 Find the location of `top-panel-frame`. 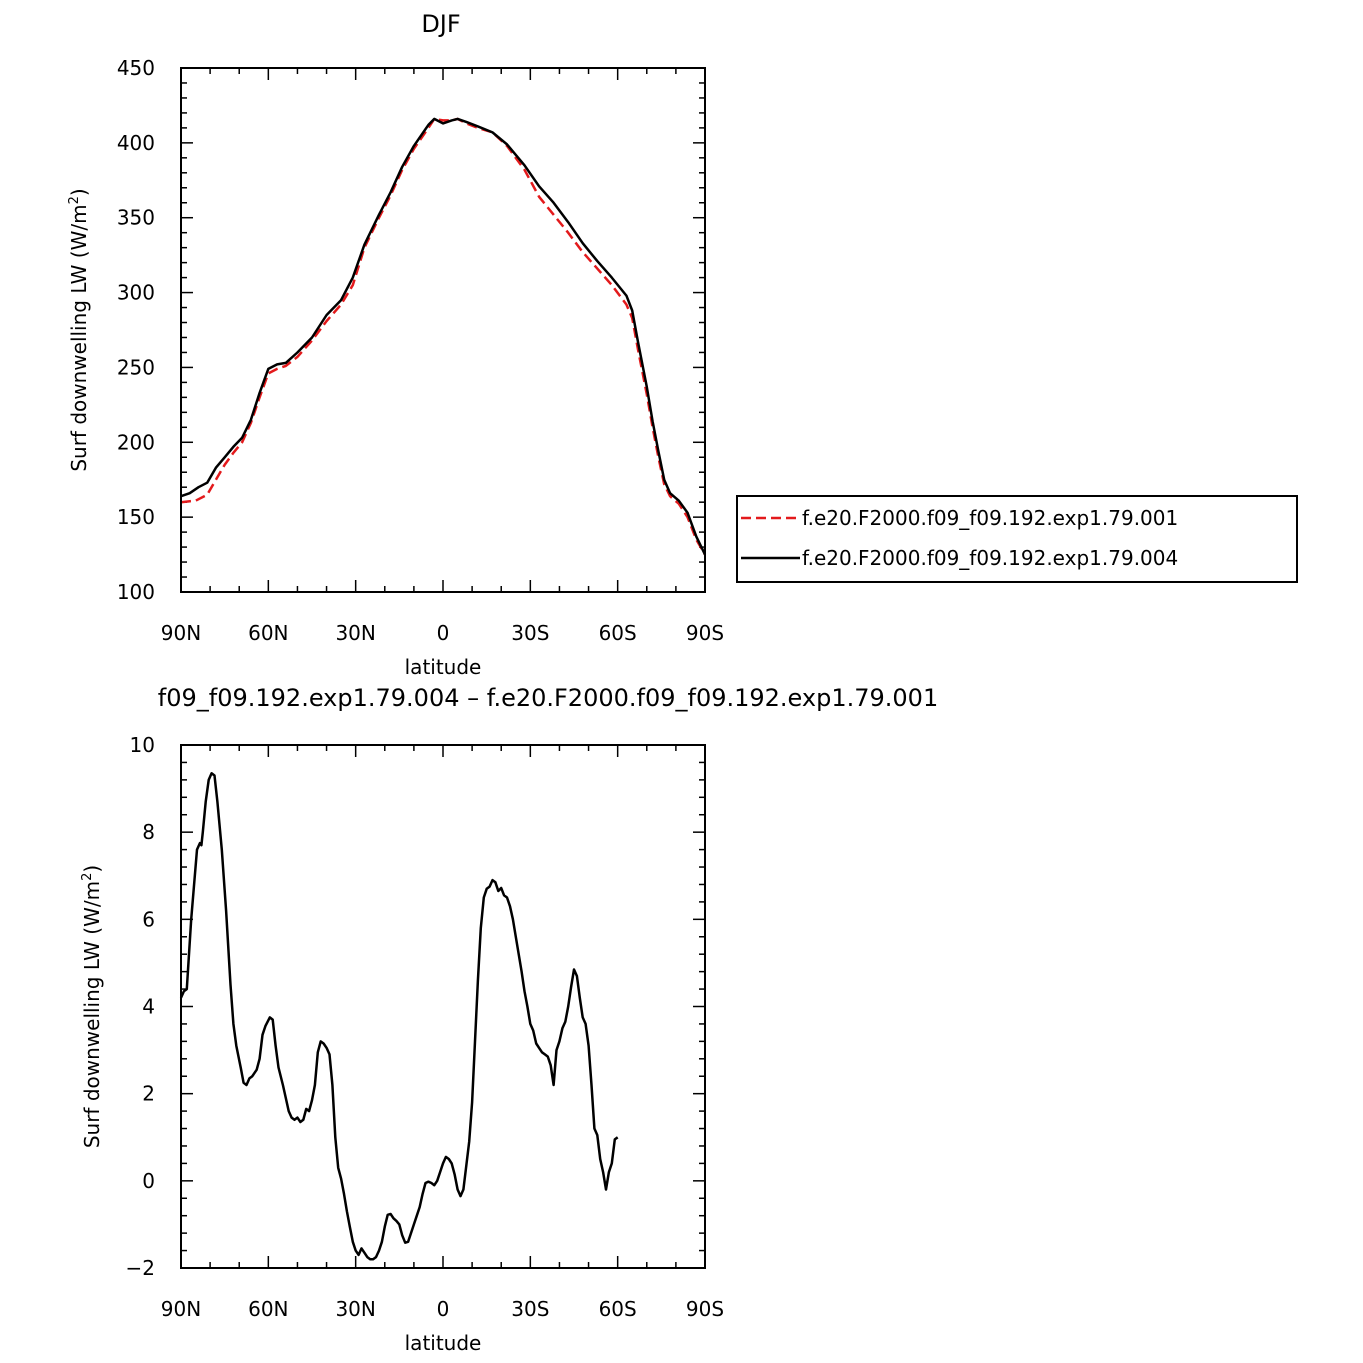

top-panel-frame is located at coordinates (443, 330).